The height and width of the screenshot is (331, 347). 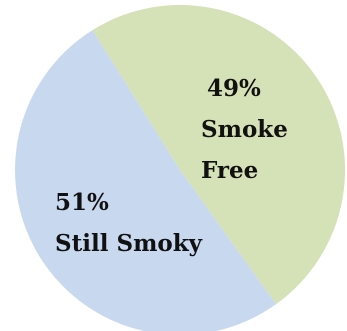 I want to click on slice-name-still-smoky: Still Smoky, so click(x=129, y=243).